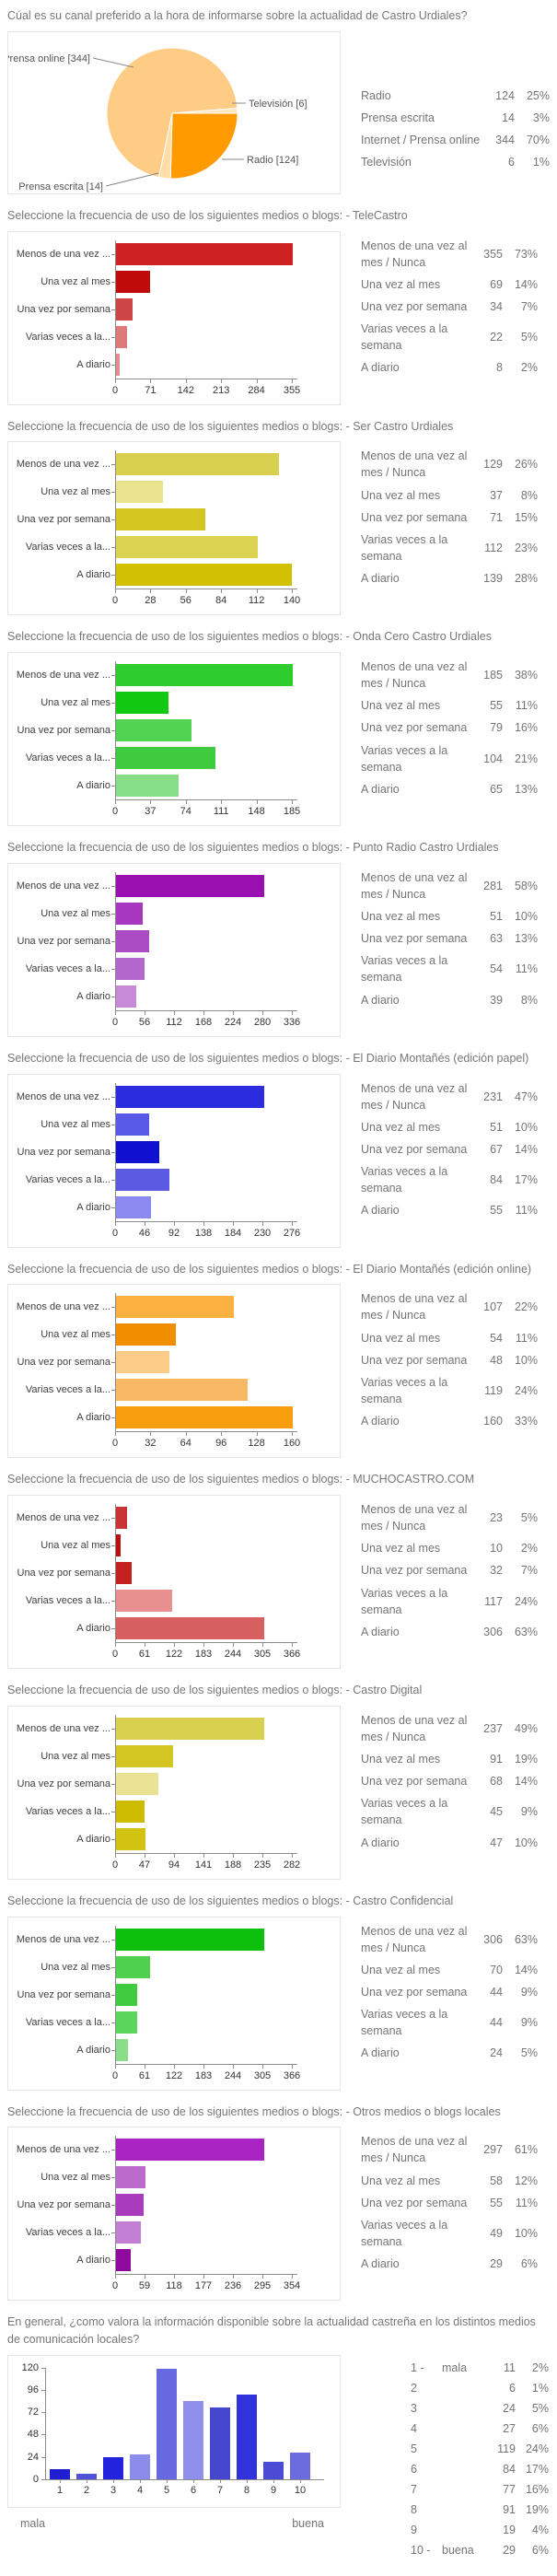  What do you see at coordinates (529, 1549) in the screenshot?
I see `row-percent: 2%` at bounding box center [529, 1549].